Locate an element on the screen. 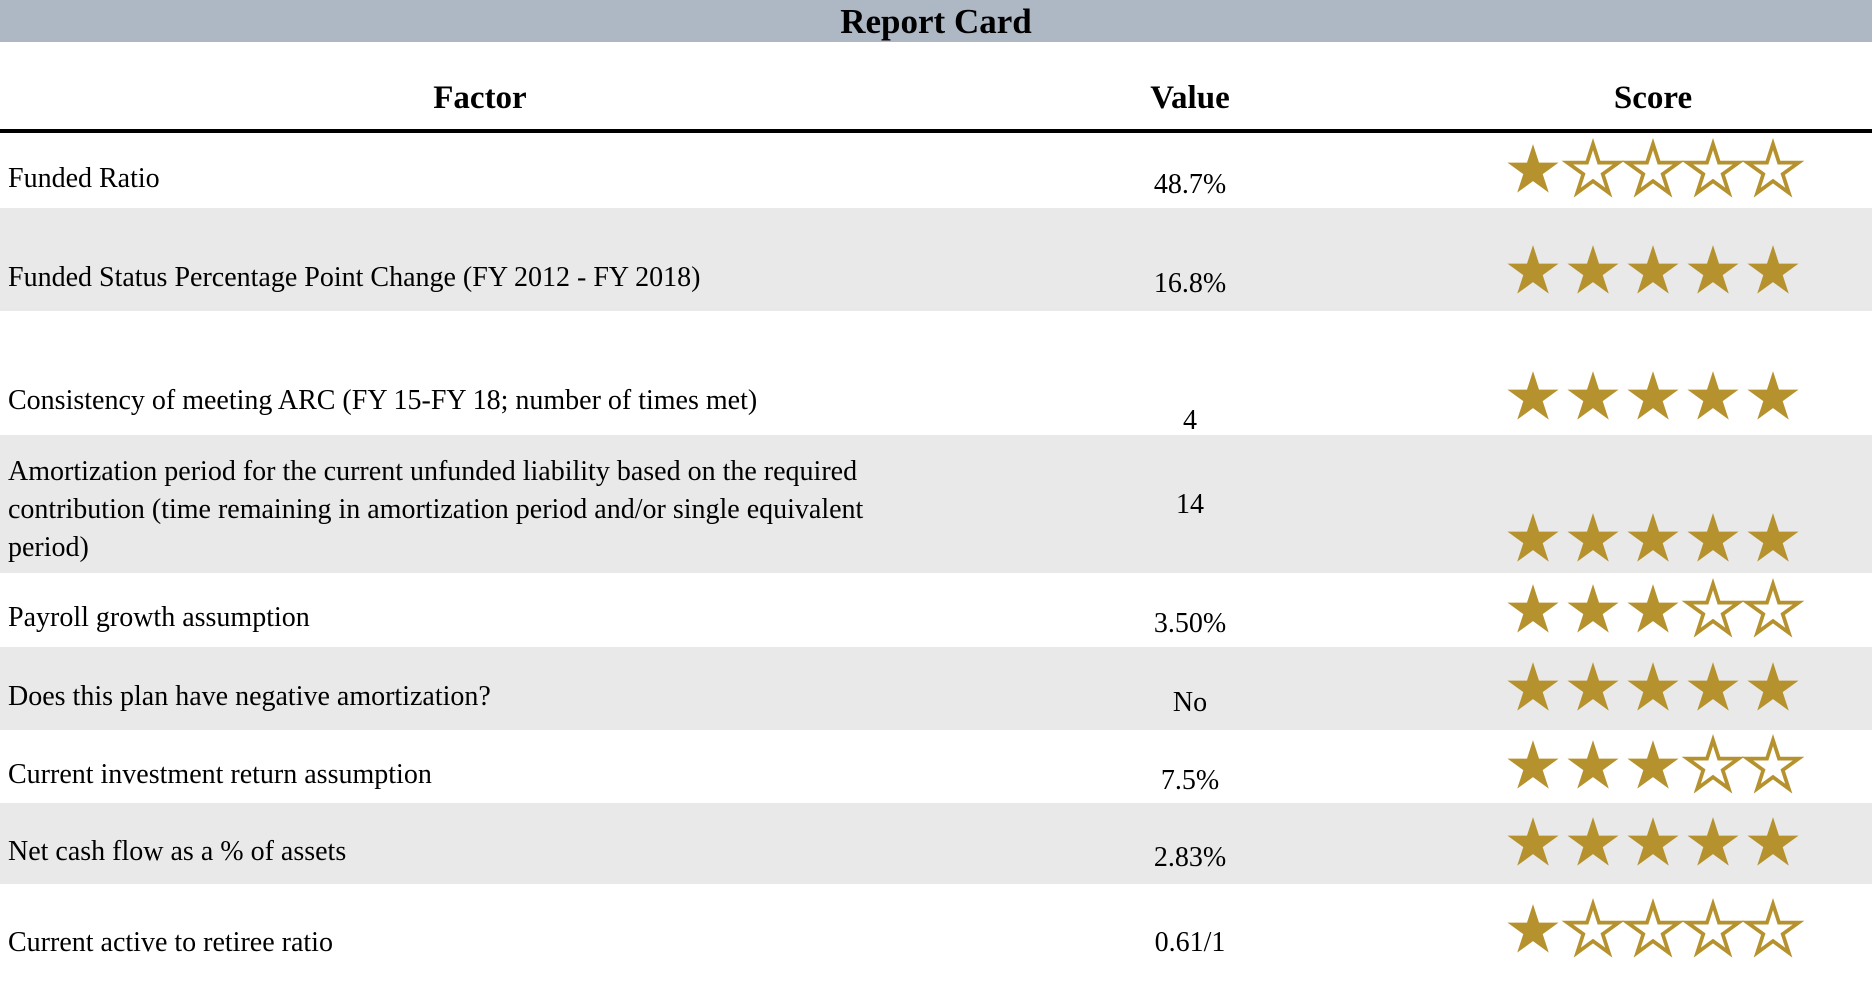  factor-label: Funded Ratio is located at coordinates (84, 178).